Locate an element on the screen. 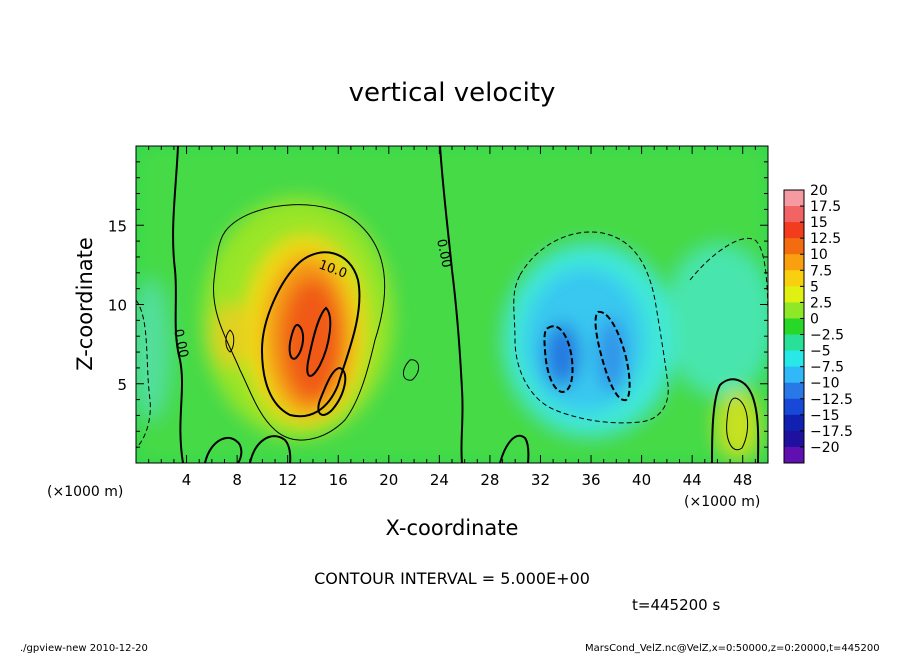 The image size is (904, 654). contour-neg10-west is located at coordinates (558, 359).